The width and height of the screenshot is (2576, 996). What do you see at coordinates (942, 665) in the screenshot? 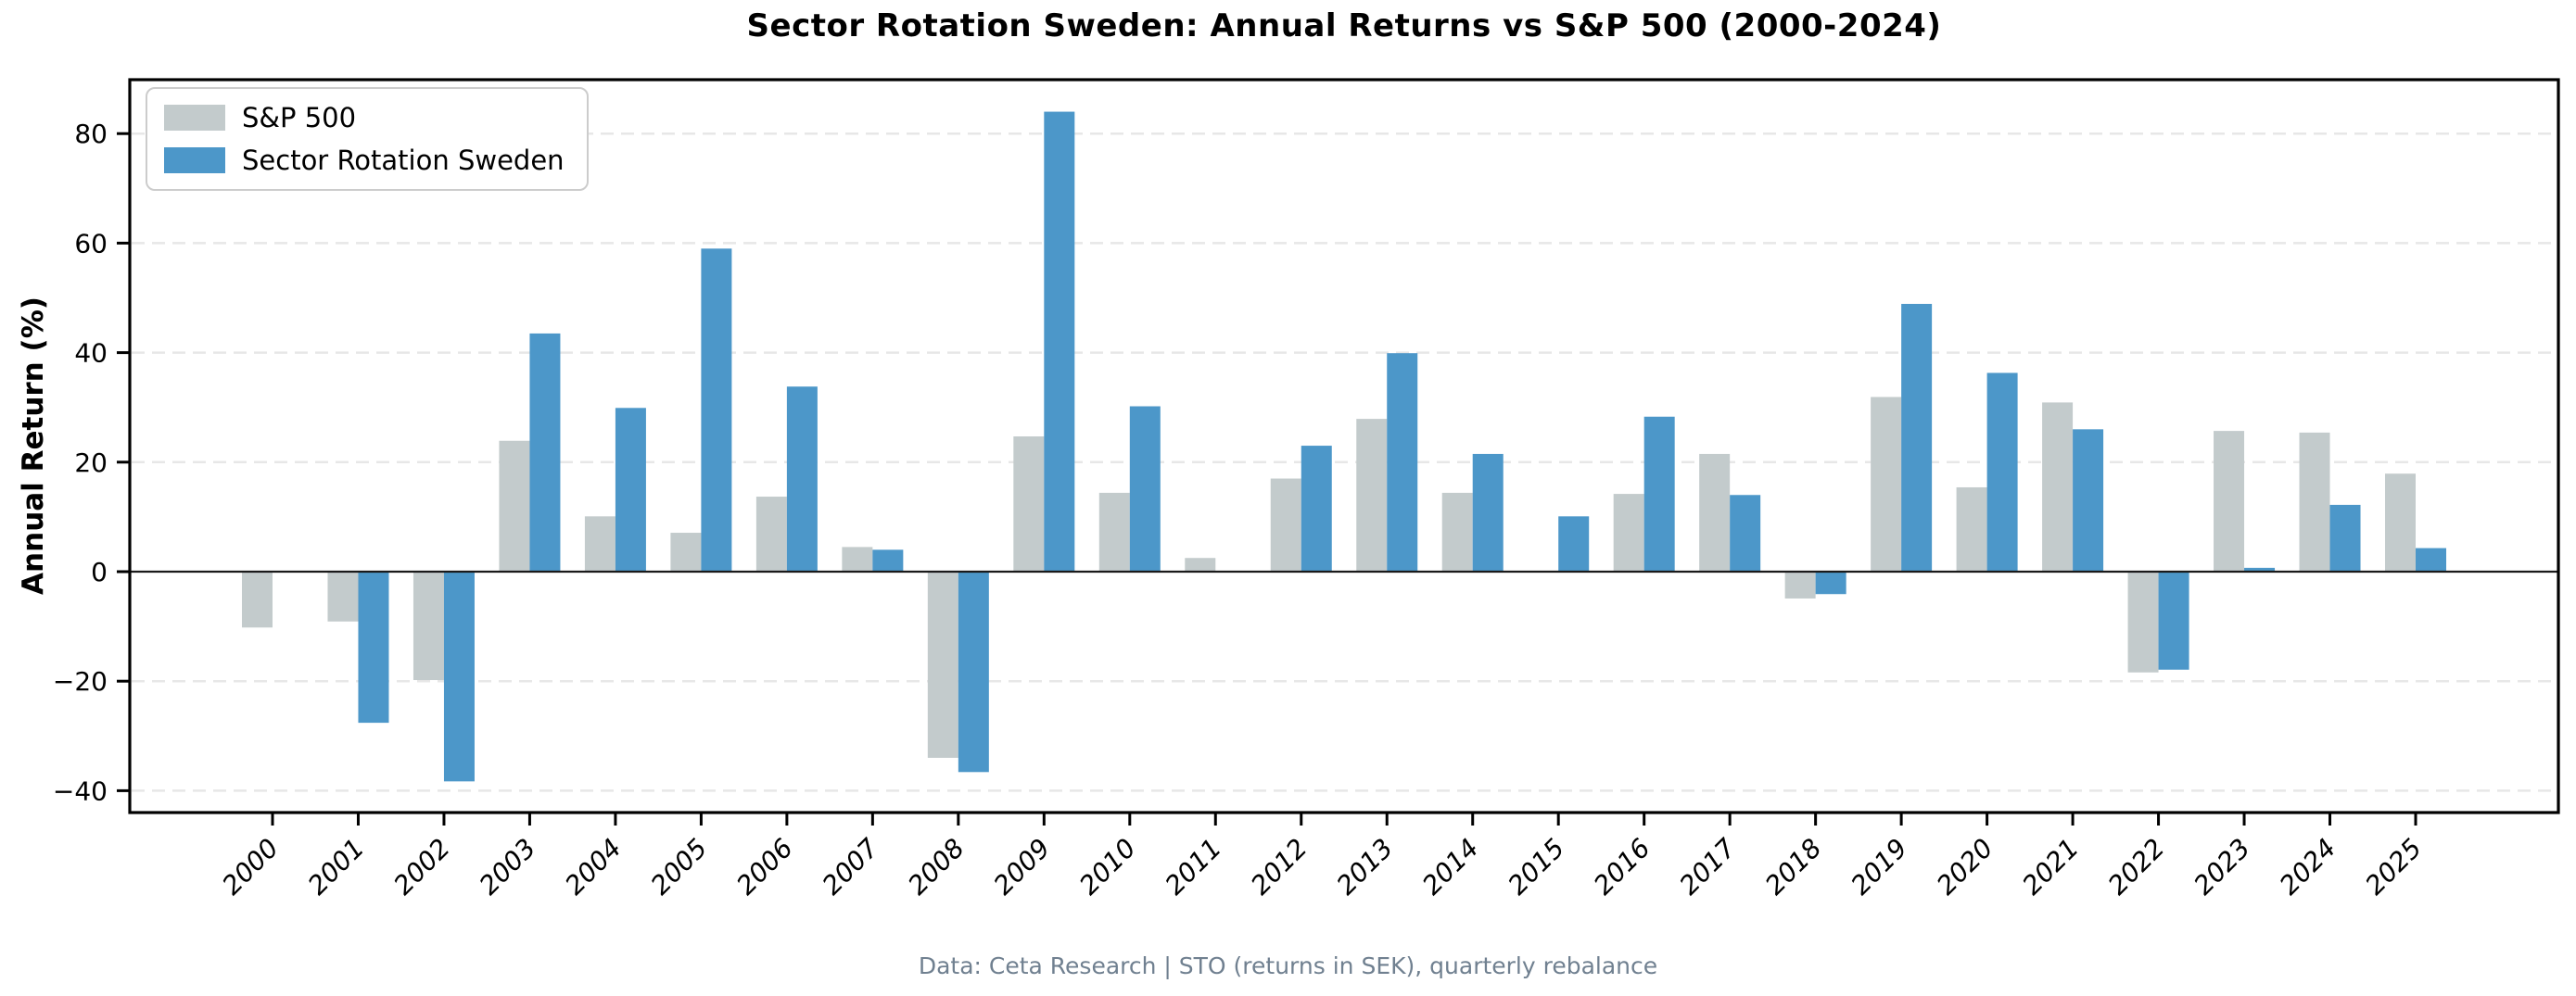
I see `bar-sp500-2008` at bounding box center [942, 665].